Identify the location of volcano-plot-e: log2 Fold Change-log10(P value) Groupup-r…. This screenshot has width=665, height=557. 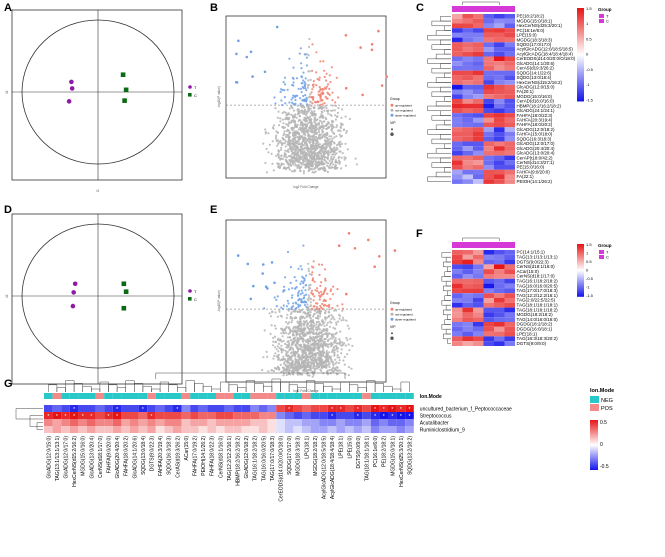
(316, 306).